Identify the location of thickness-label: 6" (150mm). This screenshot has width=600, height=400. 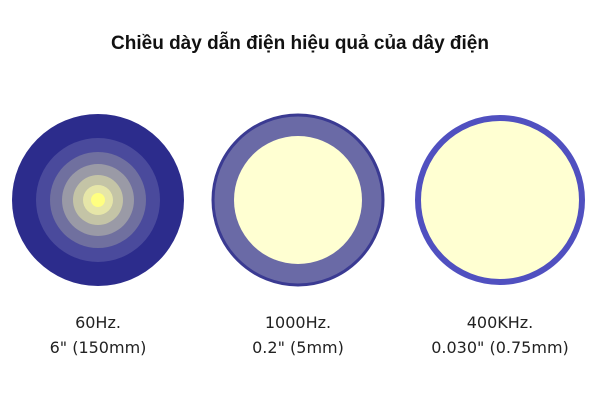
(98, 347).